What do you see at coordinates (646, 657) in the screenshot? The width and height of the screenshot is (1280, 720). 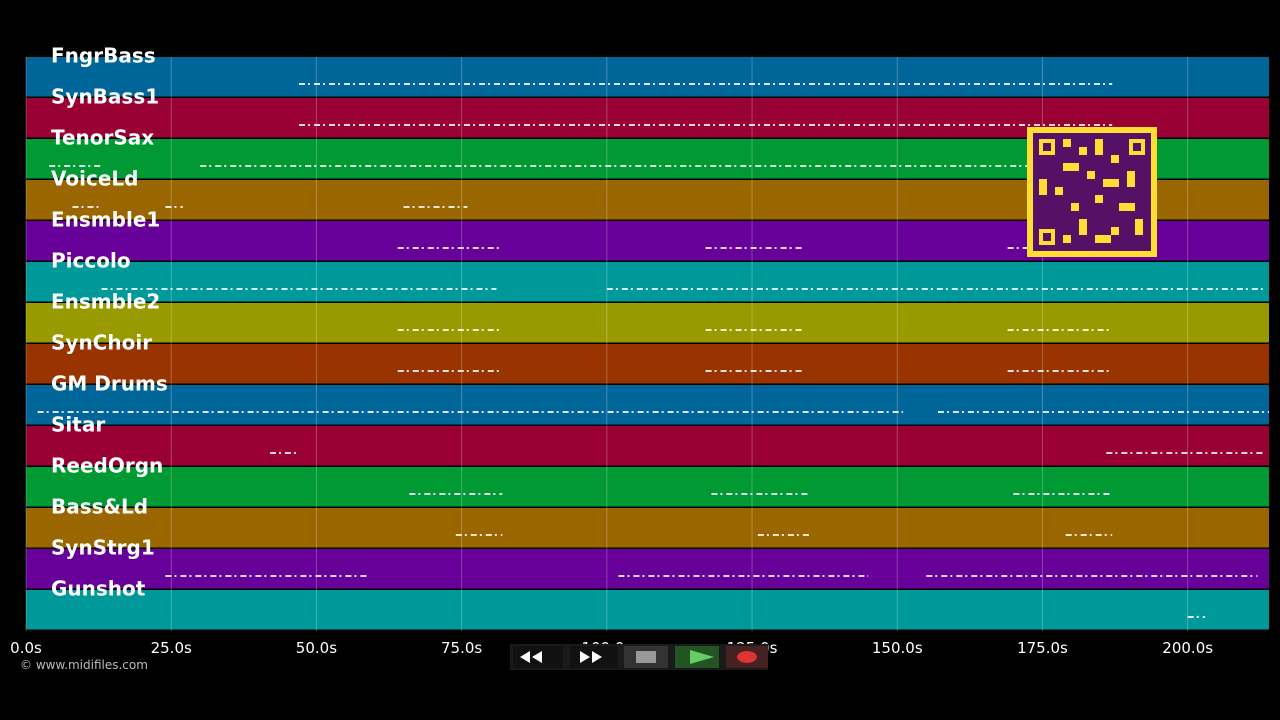 I see `stop-button` at bounding box center [646, 657].